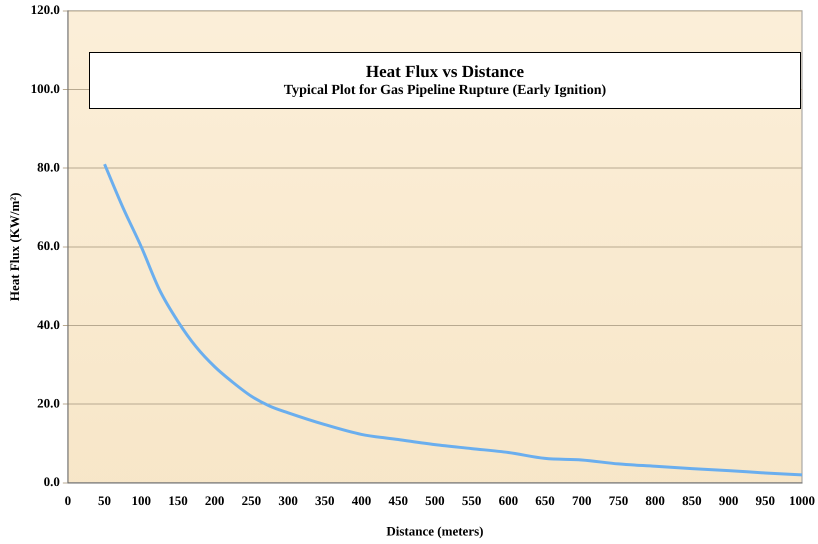 The width and height of the screenshot is (818, 544). Describe the element at coordinates (766, 500) in the screenshot. I see `x-tick-label: 950` at that location.